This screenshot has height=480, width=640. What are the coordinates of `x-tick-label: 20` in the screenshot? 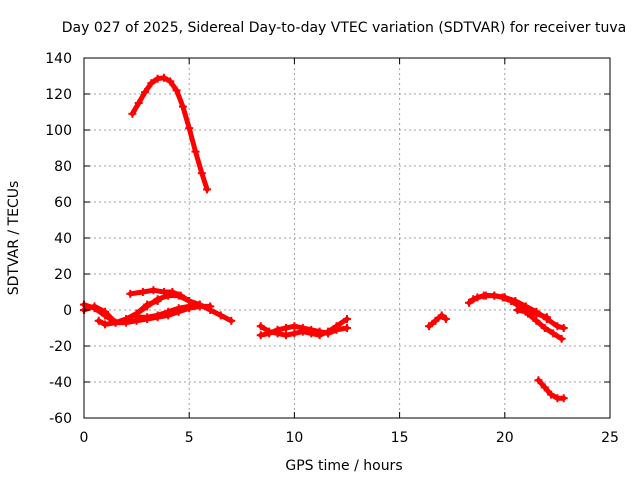 It's located at (505, 438).